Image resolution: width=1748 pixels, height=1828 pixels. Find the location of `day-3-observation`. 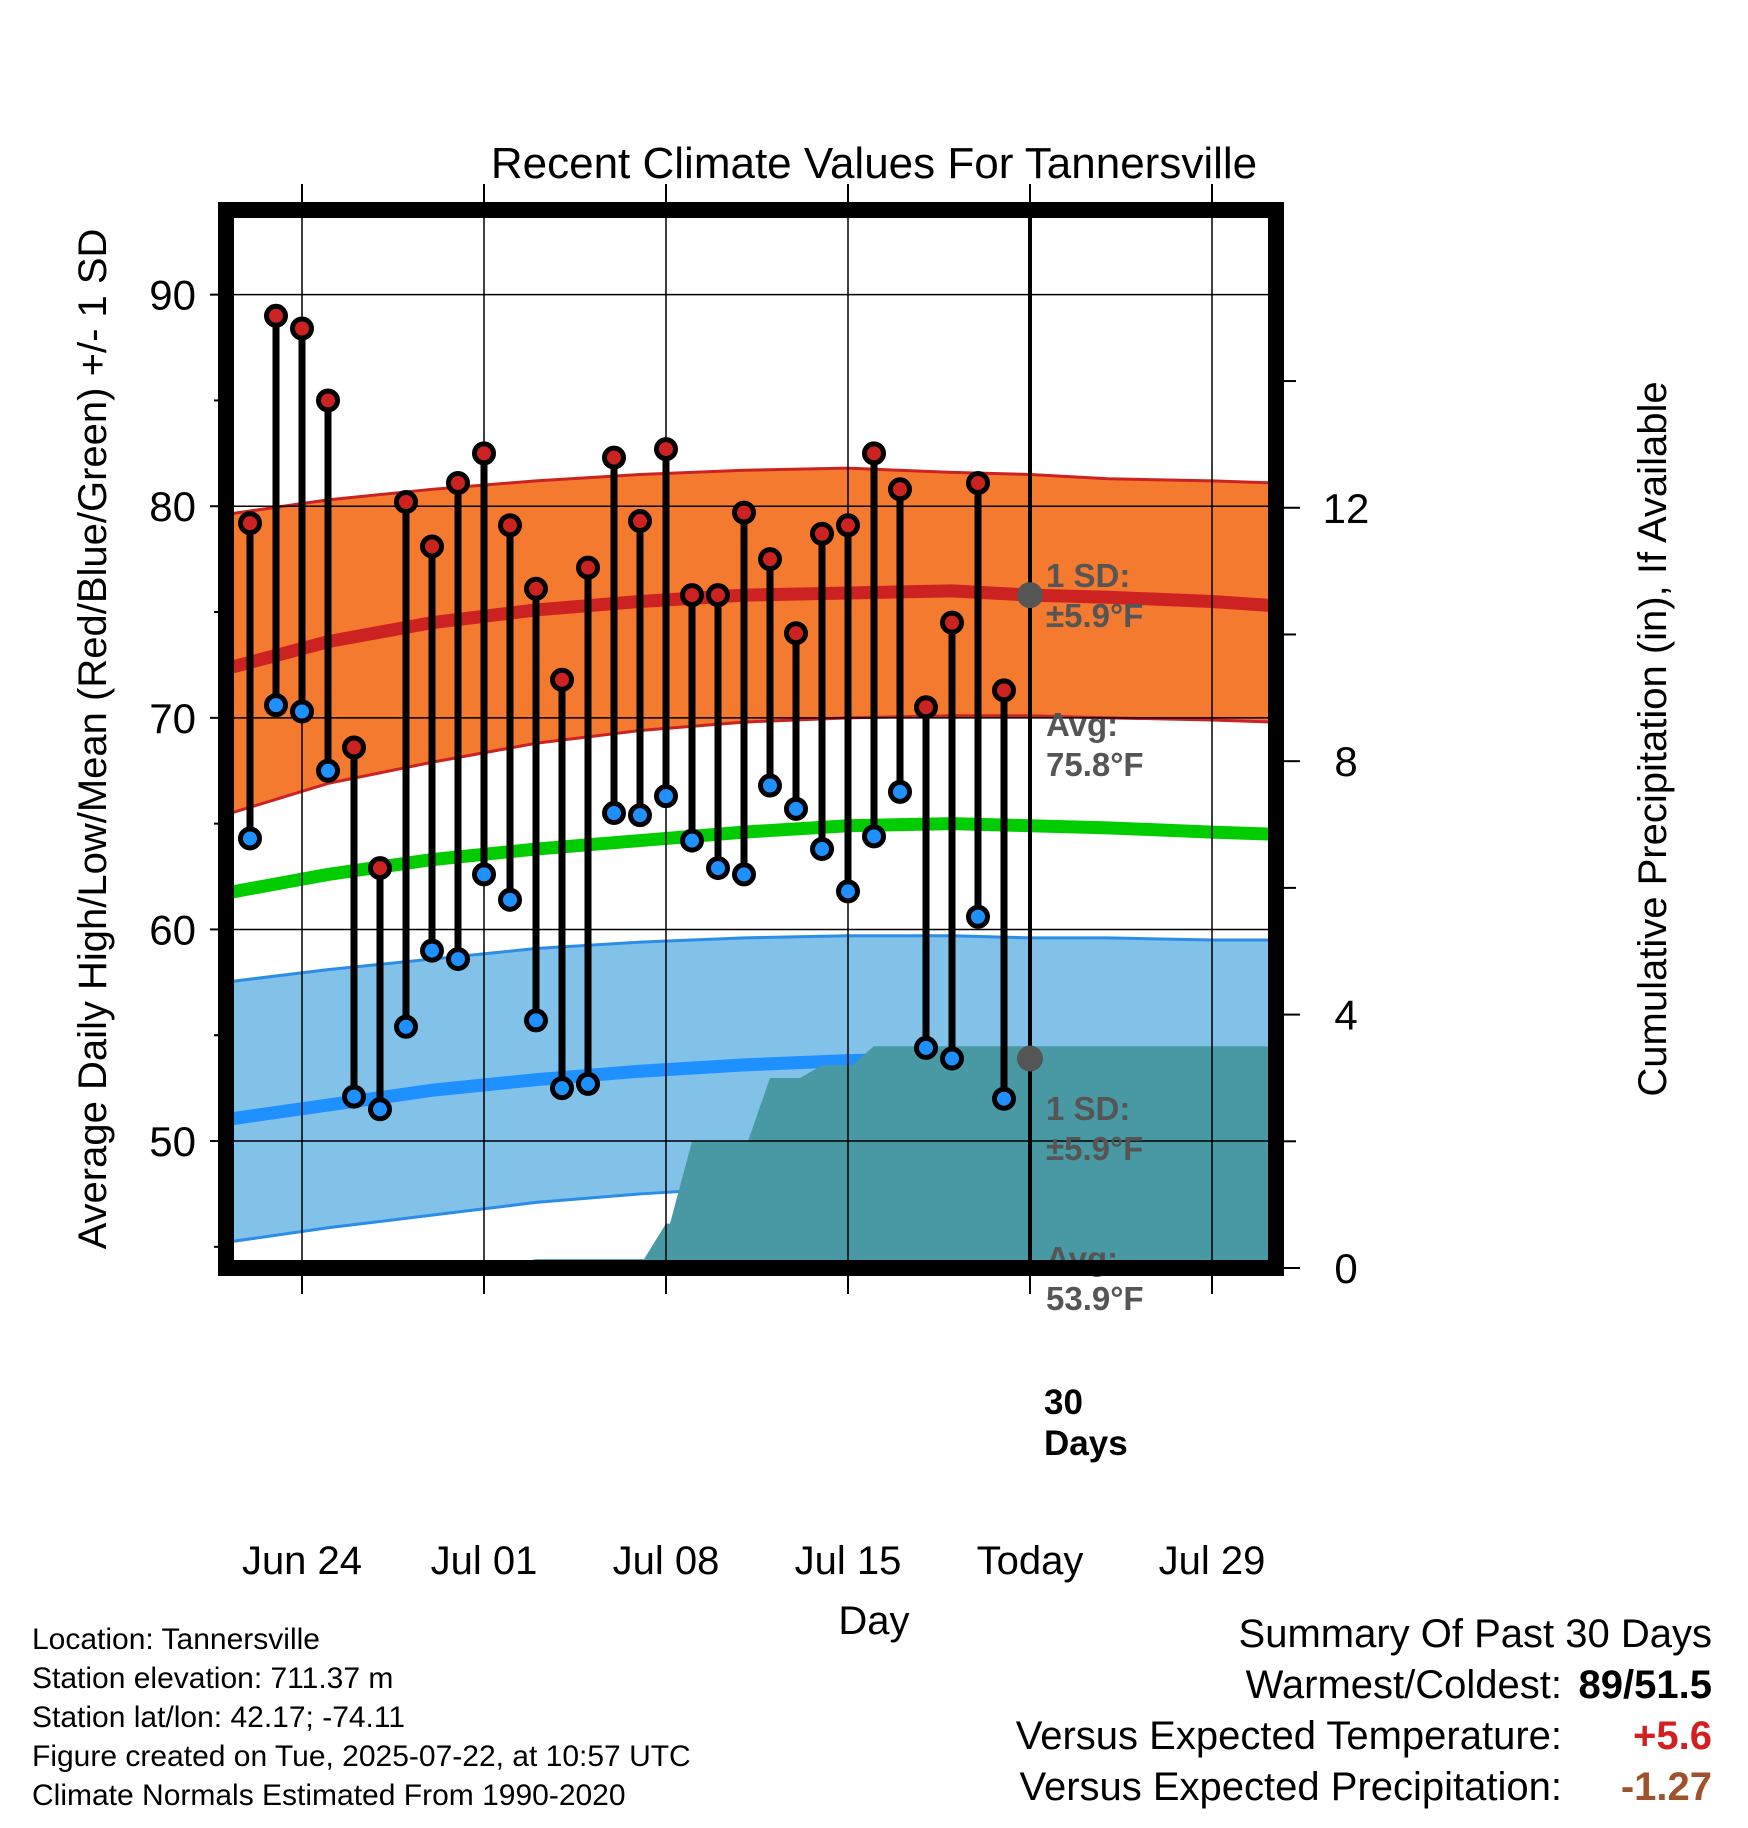

day-3-observation is located at coordinates (302, 520).